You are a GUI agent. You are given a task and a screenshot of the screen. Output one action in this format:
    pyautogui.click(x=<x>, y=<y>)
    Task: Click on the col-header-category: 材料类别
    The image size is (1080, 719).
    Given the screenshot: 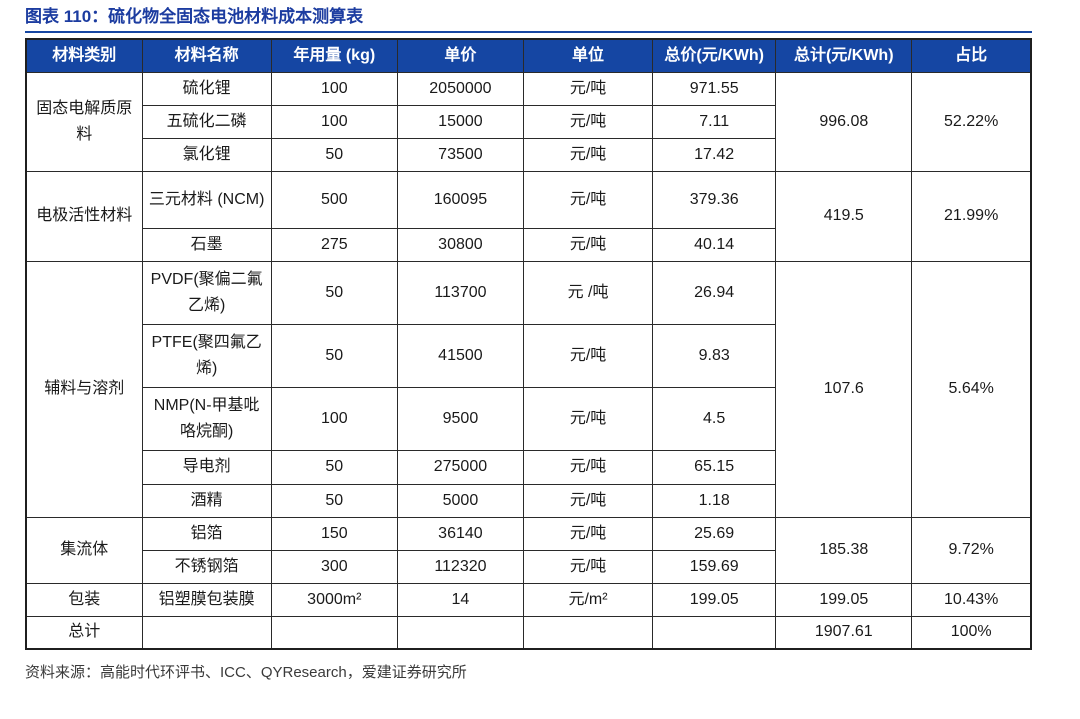 What is the action you would take?
    pyautogui.click(x=84, y=55)
    